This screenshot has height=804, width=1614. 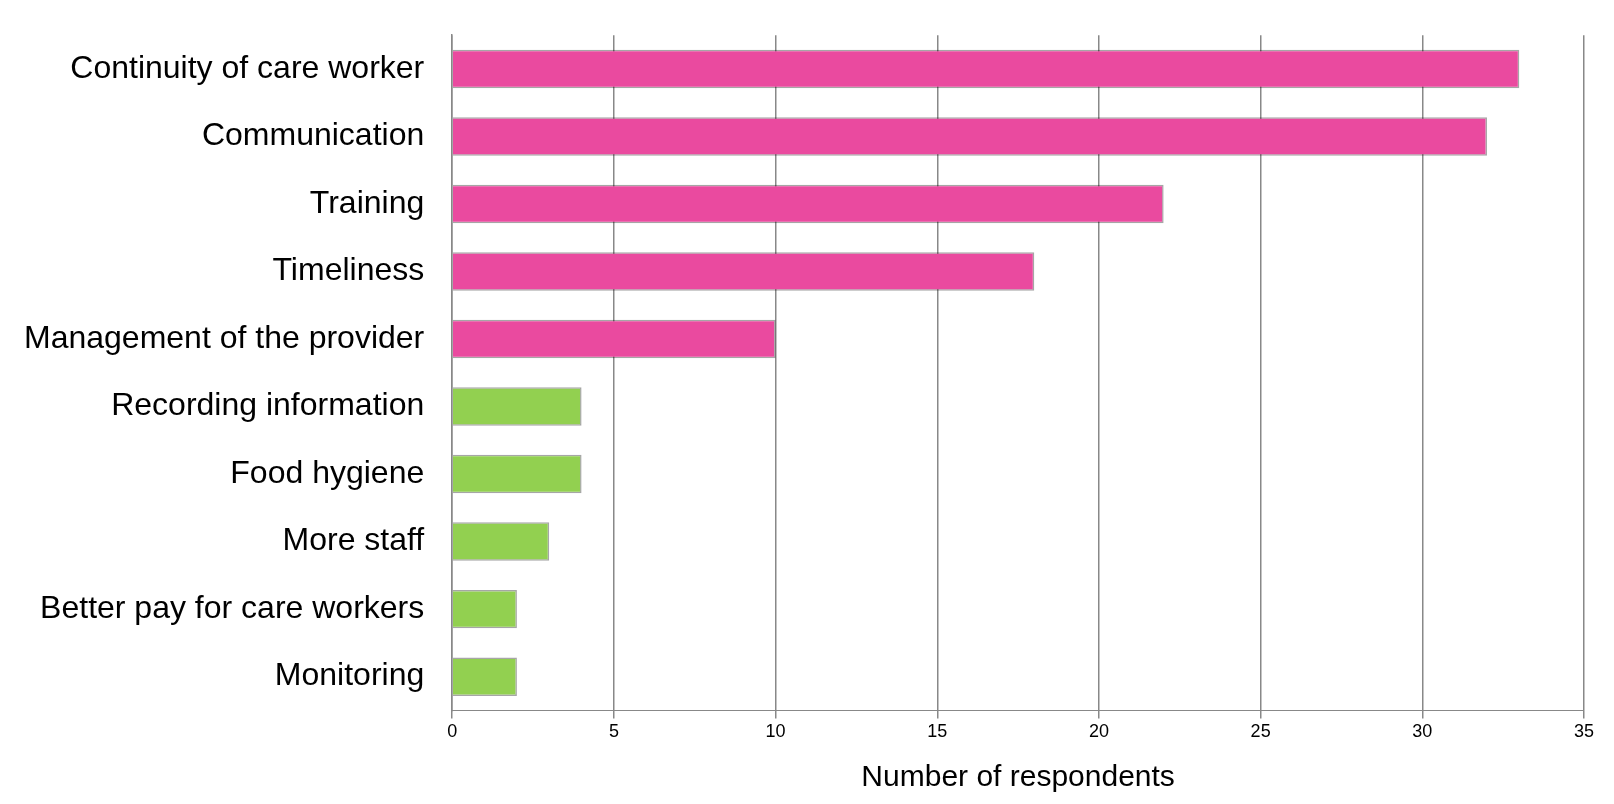 I want to click on x-tick-label: 30, so click(x=1422, y=731).